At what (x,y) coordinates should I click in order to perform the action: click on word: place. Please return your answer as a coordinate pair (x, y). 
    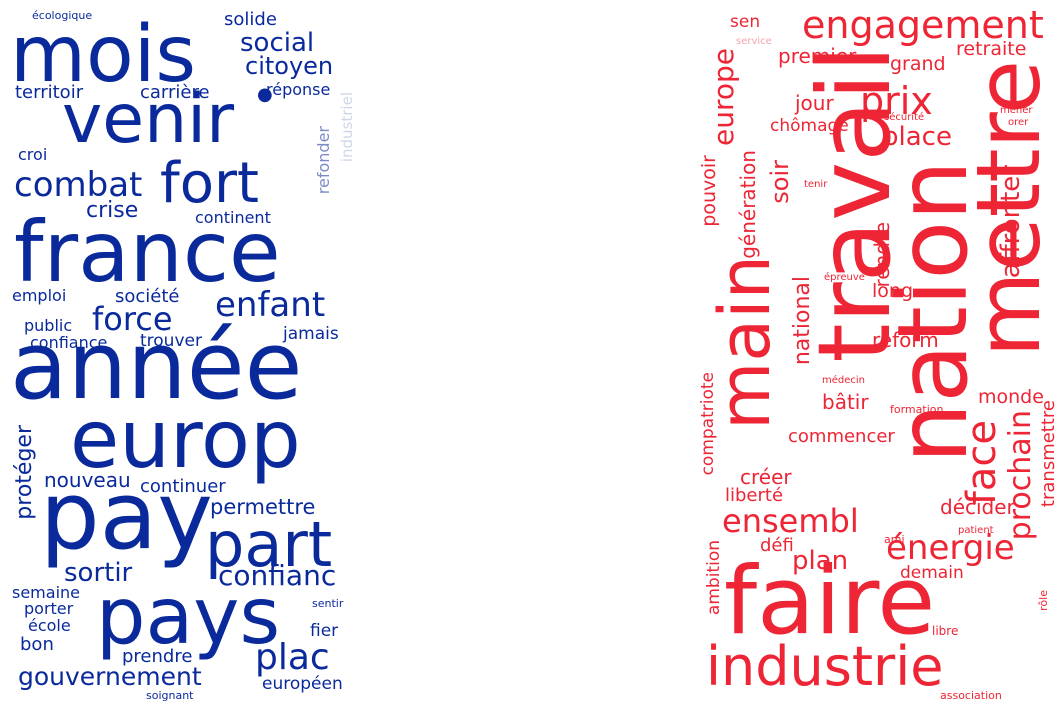
    Looking at the image, I should click on (917, 137).